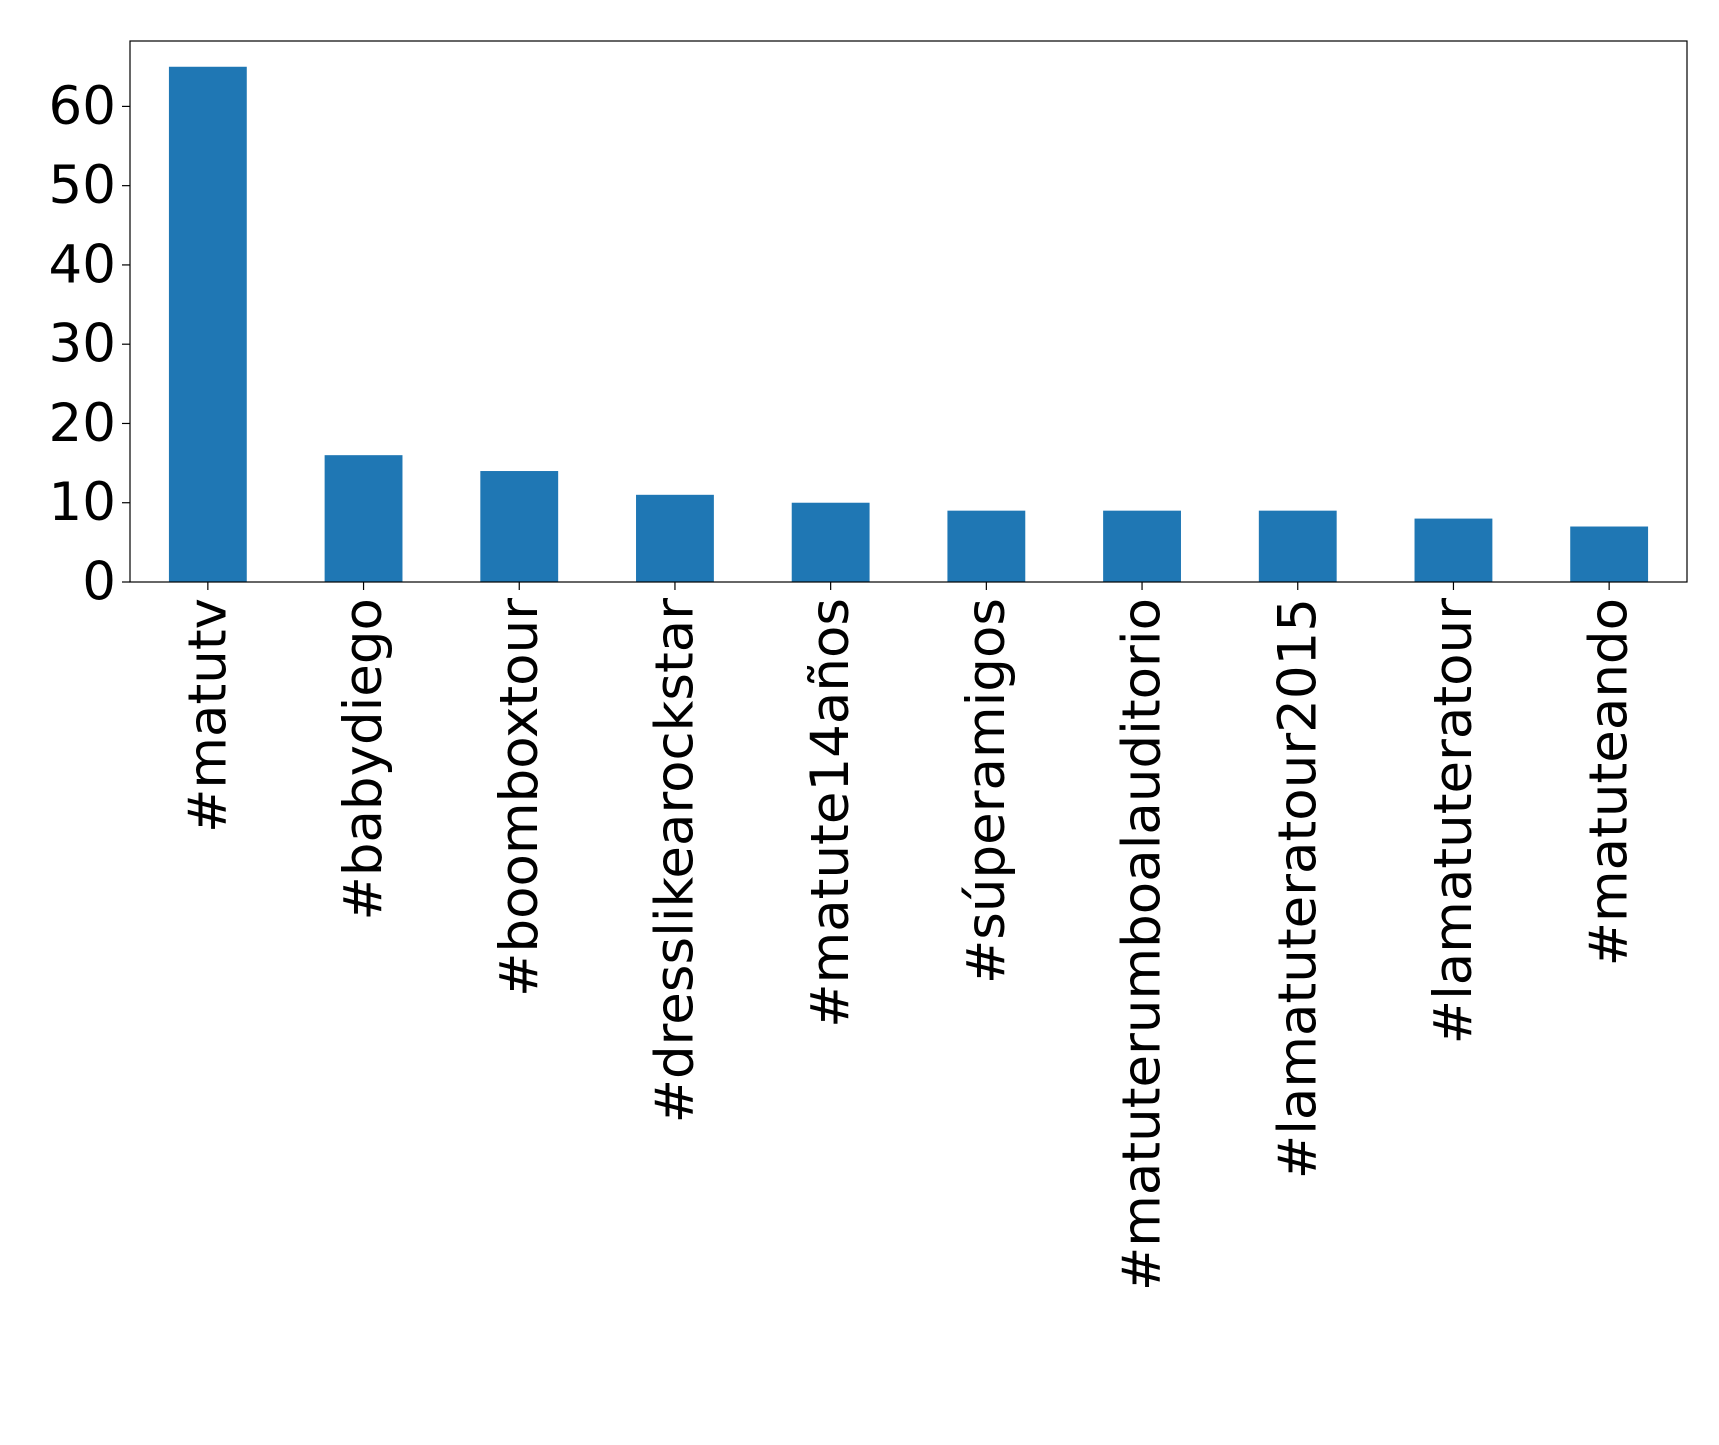 This screenshot has height=1445, width=1719. Describe the element at coordinates (82, 106) in the screenshot. I see `y-tick-label: 60` at that location.